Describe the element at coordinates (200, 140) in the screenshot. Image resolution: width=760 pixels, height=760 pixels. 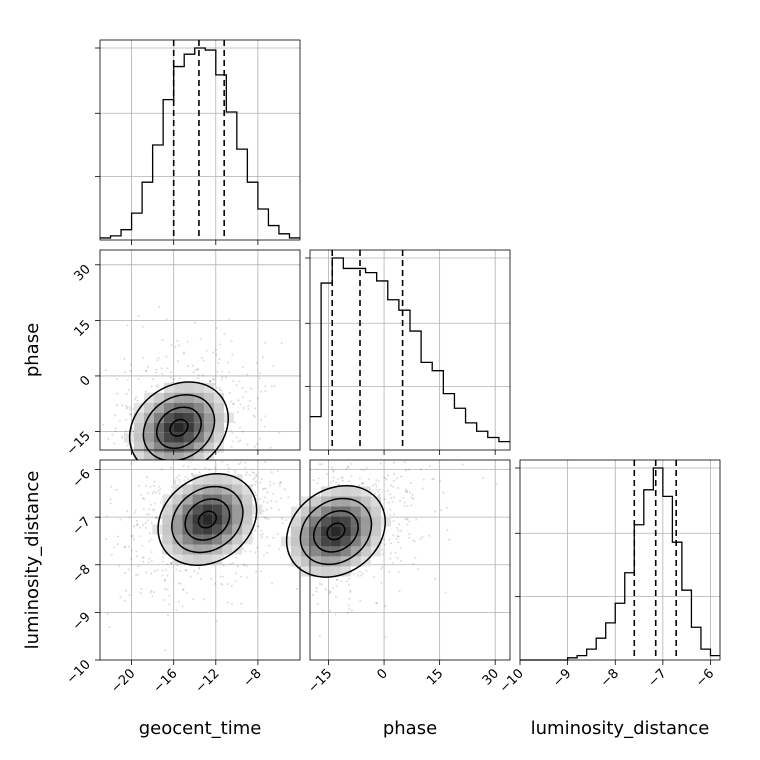
I see `panel-background` at that location.